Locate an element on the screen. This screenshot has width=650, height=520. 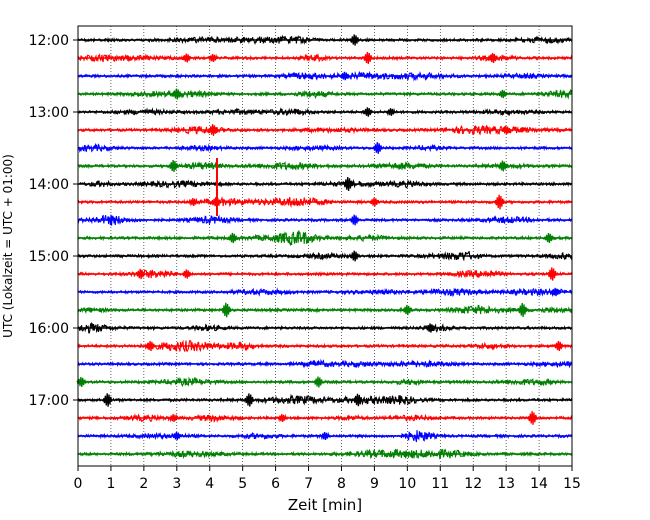
x-tick-label: 5 is located at coordinates (242, 484).